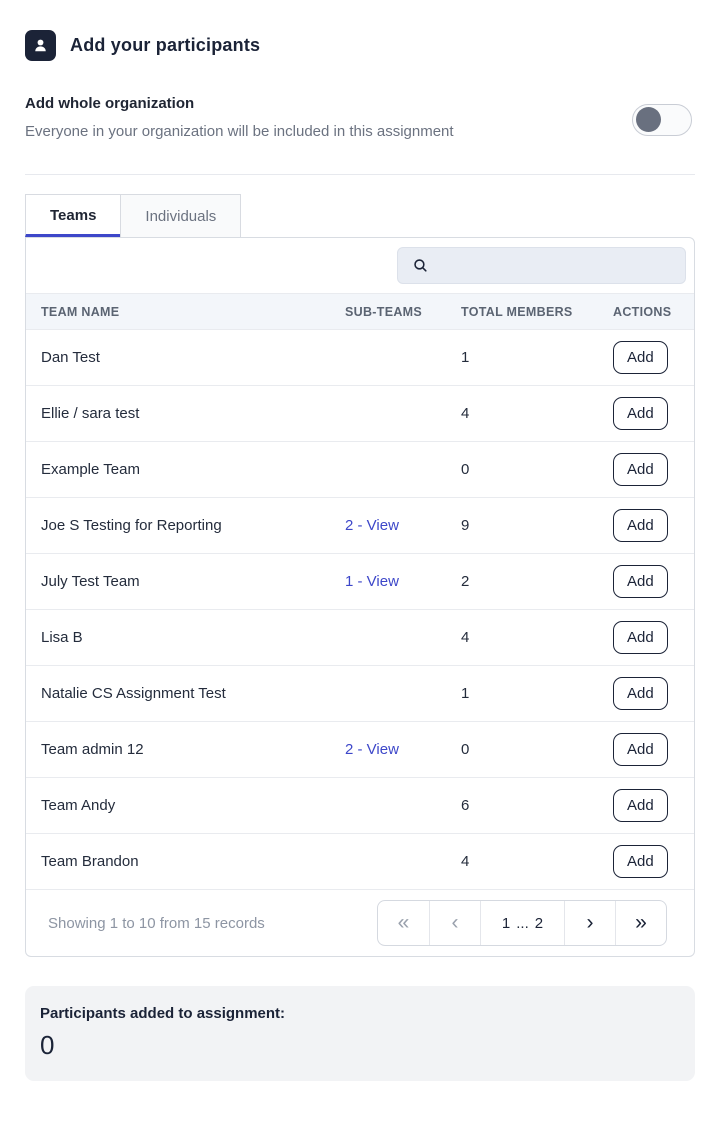 This screenshot has height=1128, width=720. Describe the element at coordinates (360, 1033) in the screenshot. I see `participants-summary-box: Participants added to assignment: 0` at that location.